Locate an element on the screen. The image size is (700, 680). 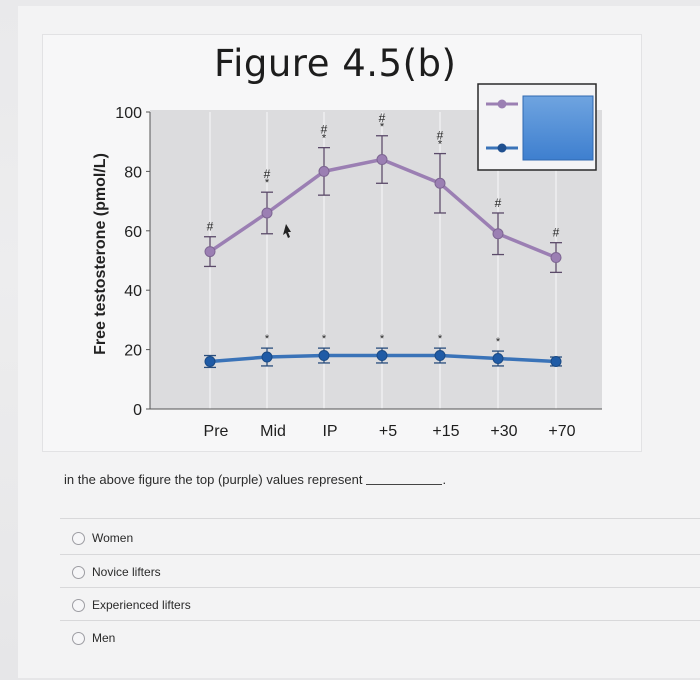
option-label: Experienced lifters is located at coordinates (141, 605).